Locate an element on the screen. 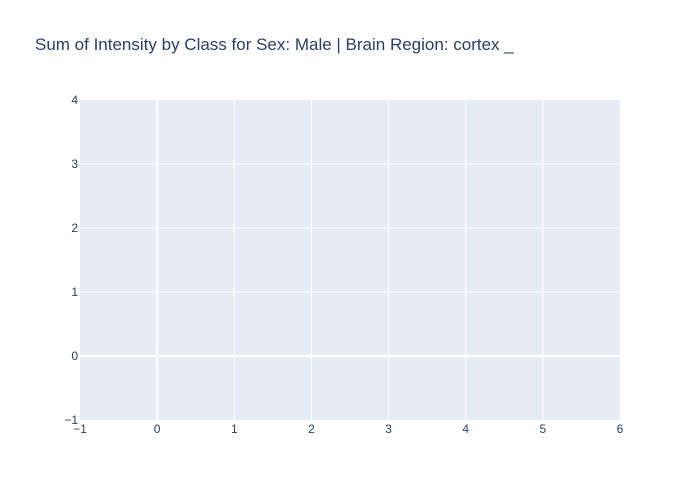 Image resolution: width=700 pixels, height=500 pixels. x-axis-tick-labels: −1 0 1 2 3 4 5 6 is located at coordinates (348, 429).